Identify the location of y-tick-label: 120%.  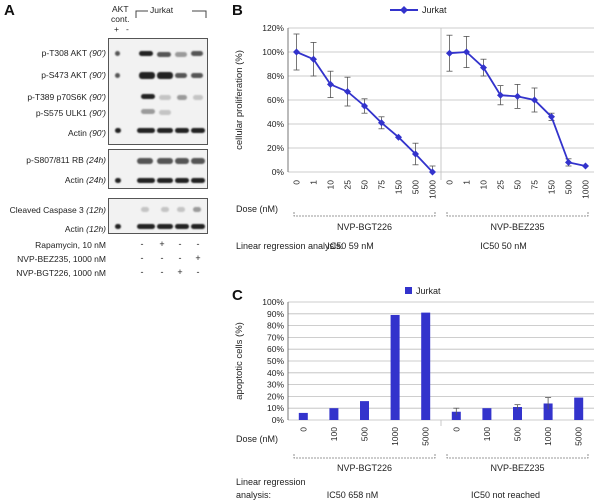
(273, 28).